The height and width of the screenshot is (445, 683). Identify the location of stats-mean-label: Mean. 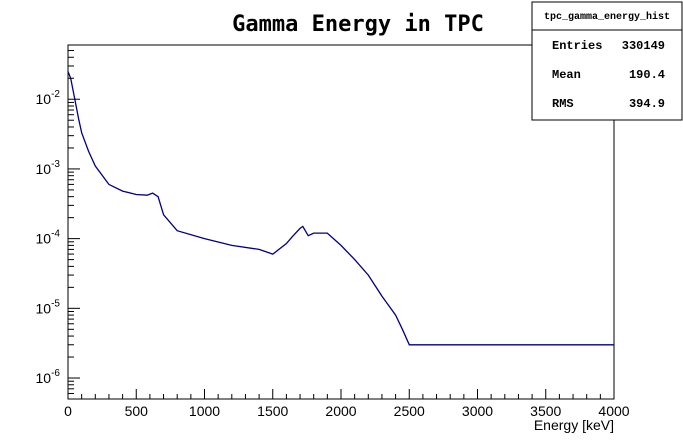
(566, 75).